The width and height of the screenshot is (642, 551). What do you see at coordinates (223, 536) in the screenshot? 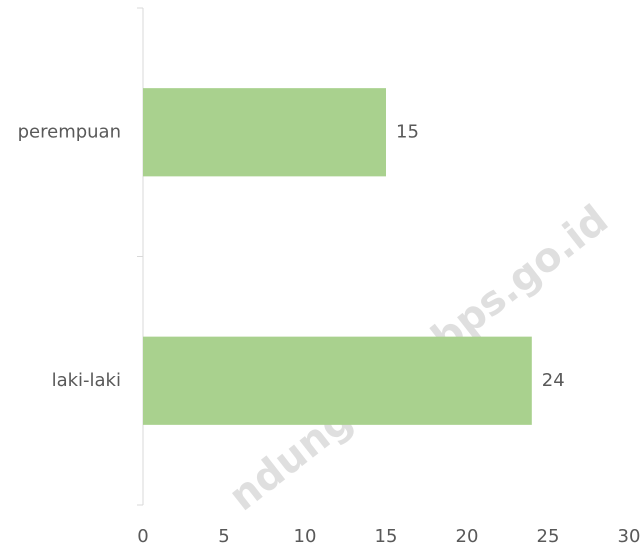
I see `x-tick-label: 5` at bounding box center [223, 536].